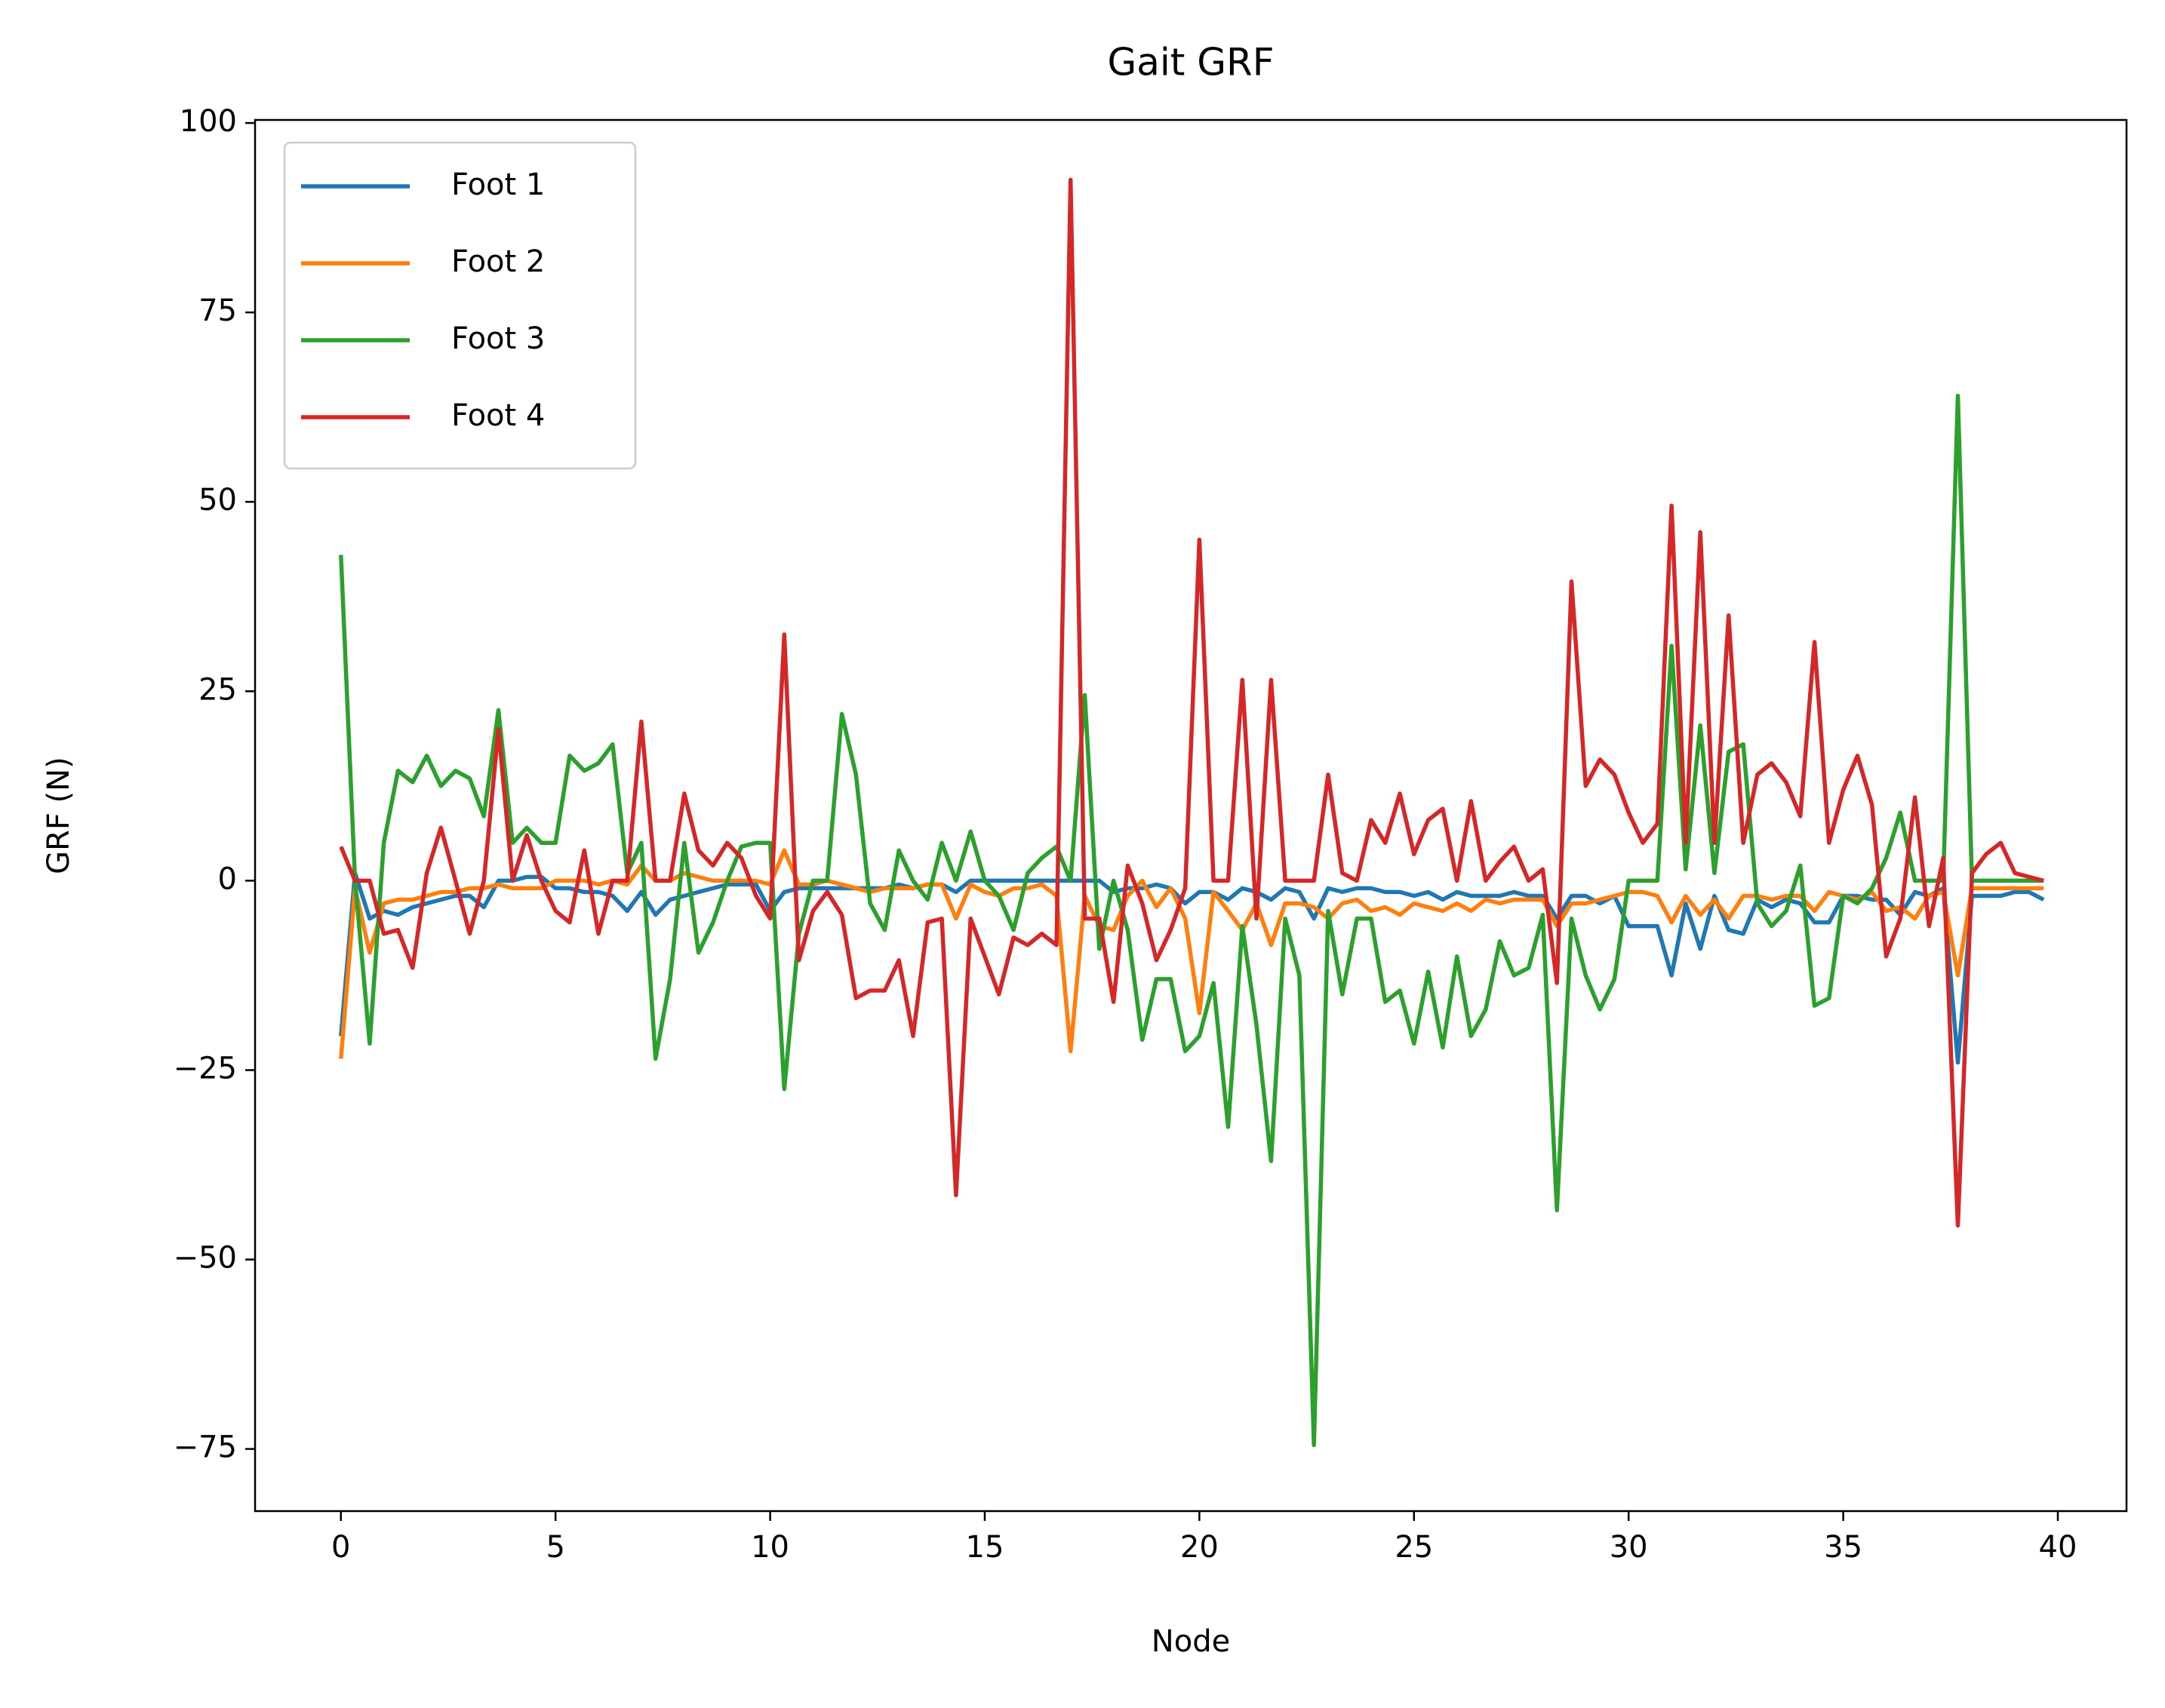 This screenshot has height=1708, width=2165. What do you see at coordinates (985, 1547) in the screenshot?
I see `x-tick-label: 15` at bounding box center [985, 1547].